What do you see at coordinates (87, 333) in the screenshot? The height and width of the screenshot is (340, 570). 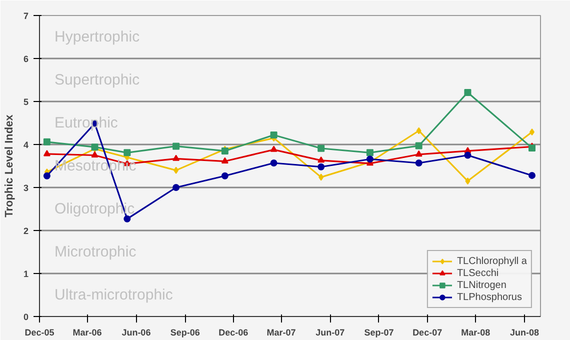 I see `x-tick-label: Mar-06` at bounding box center [87, 333].